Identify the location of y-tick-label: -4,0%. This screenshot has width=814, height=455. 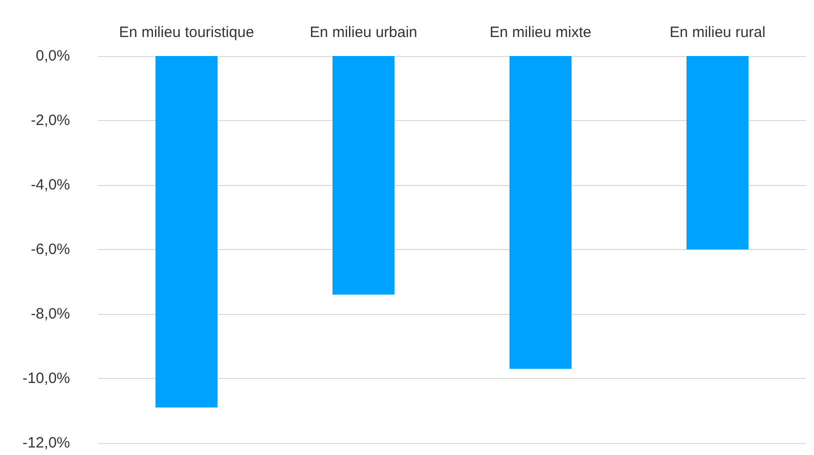
(50, 185).